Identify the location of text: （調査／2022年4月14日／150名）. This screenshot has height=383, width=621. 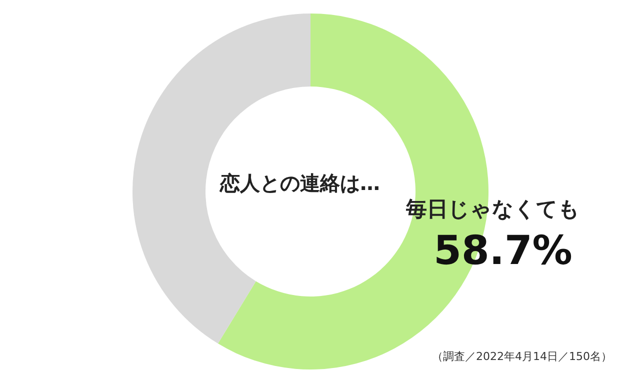
(522, 356).